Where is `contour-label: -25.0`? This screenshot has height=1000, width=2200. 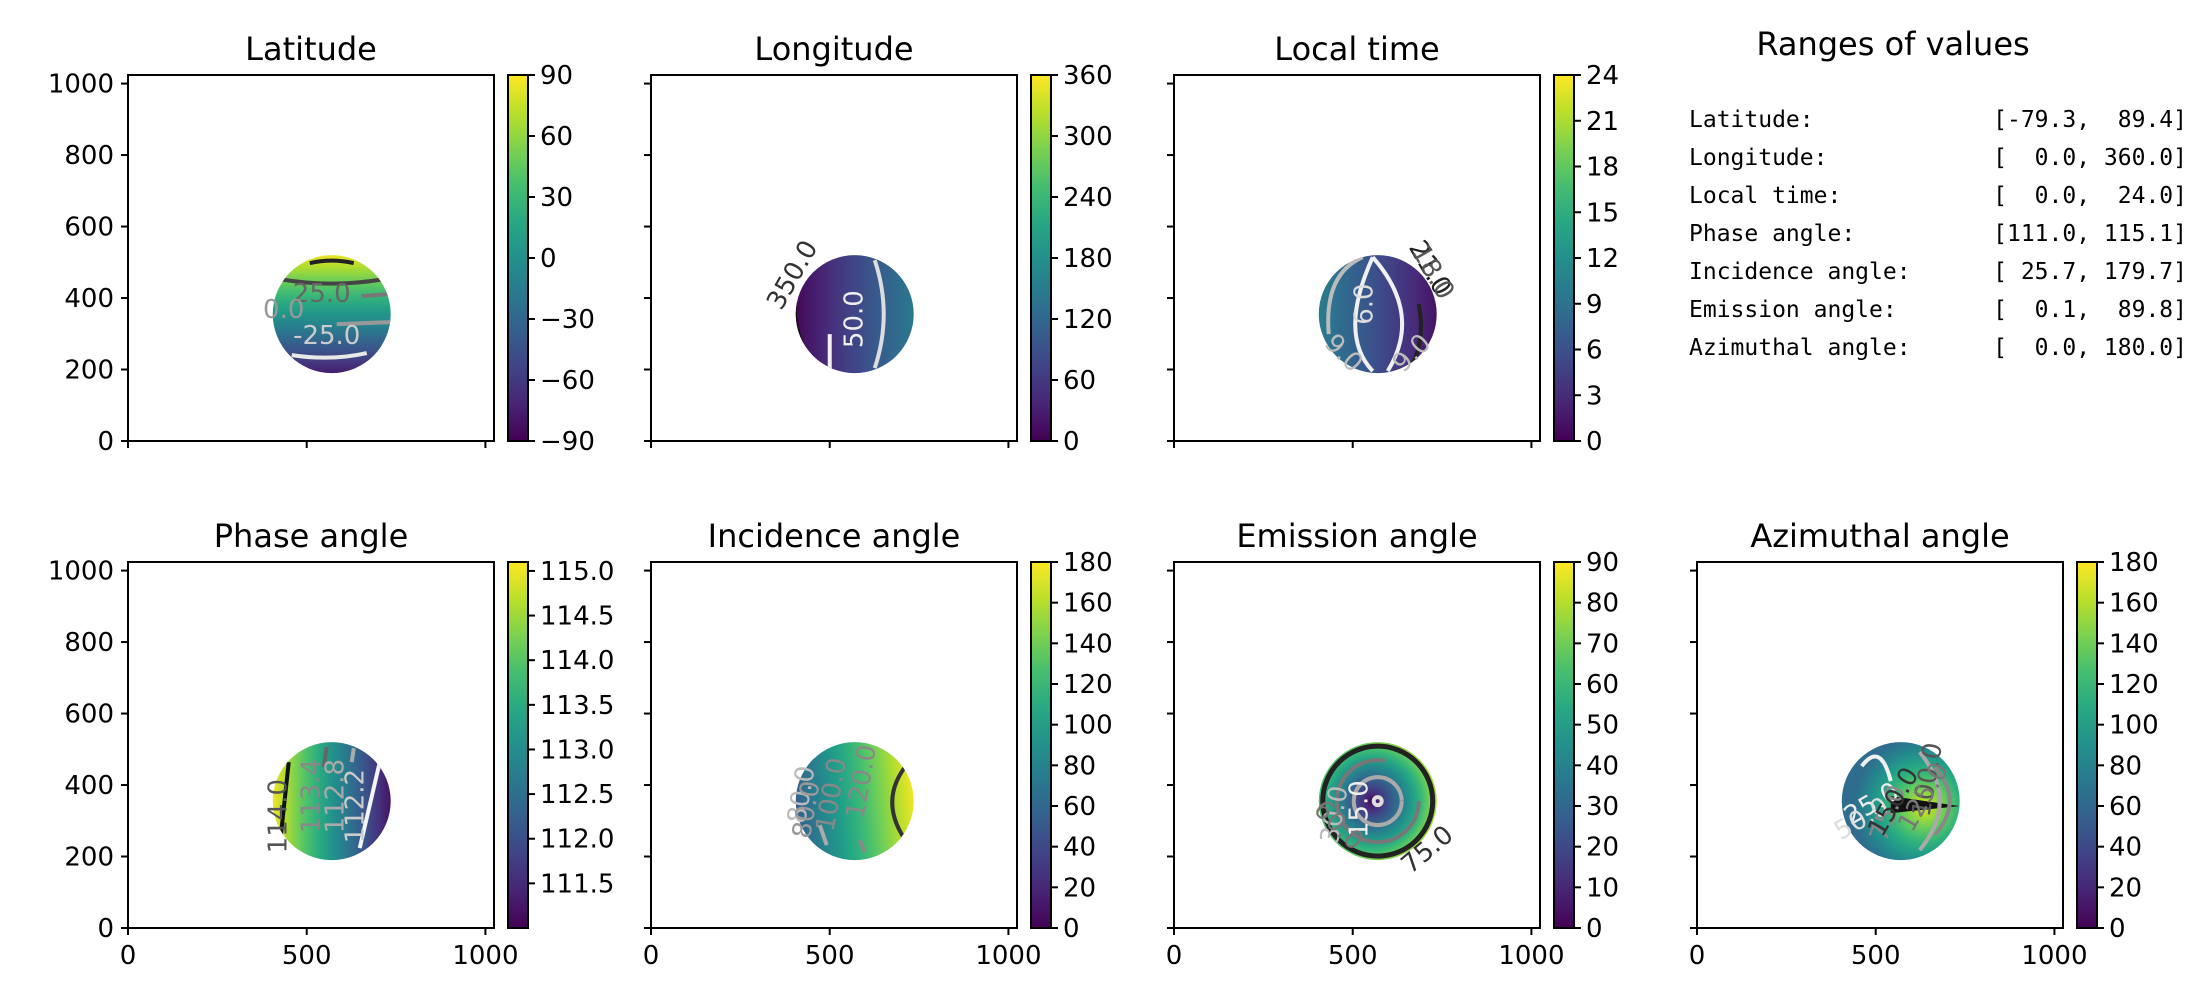 contour-label: -25.0 is located at coordinates (326, 336).